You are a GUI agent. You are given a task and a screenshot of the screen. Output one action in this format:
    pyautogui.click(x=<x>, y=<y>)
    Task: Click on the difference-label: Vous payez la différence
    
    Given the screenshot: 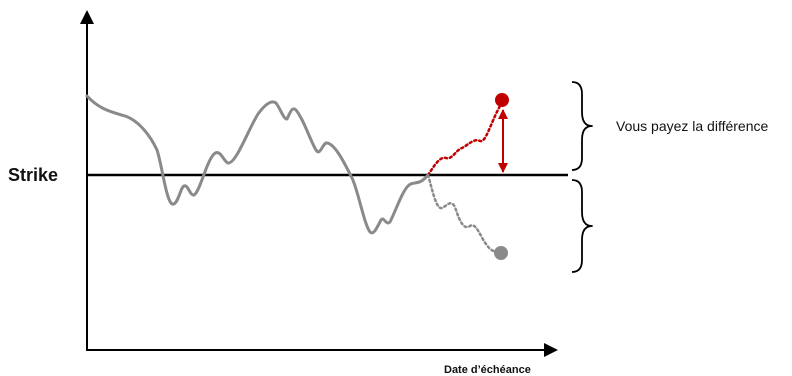 What is the action you would take?
    pyautogui.click(x=692, y=126)
    